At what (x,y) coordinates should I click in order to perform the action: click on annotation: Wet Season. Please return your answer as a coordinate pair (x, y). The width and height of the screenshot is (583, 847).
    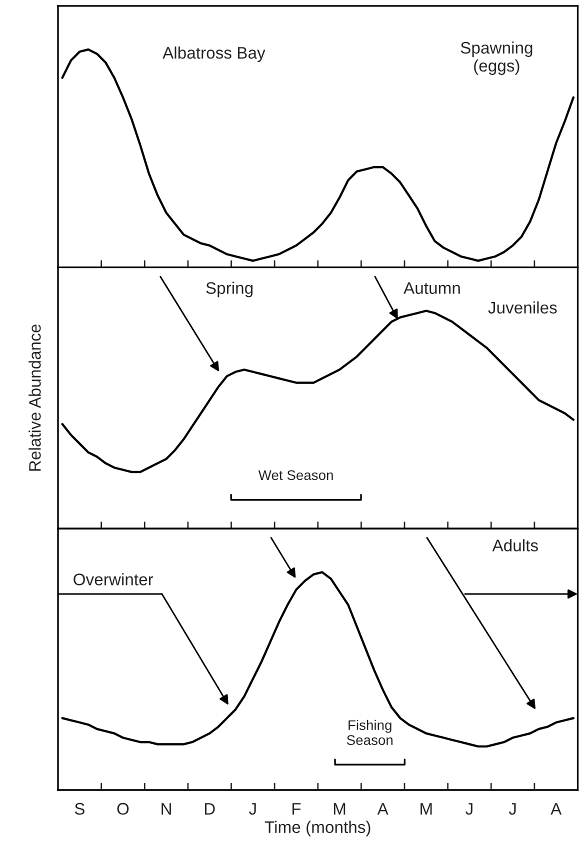
    Looking at the image, I should click on (295, 475).